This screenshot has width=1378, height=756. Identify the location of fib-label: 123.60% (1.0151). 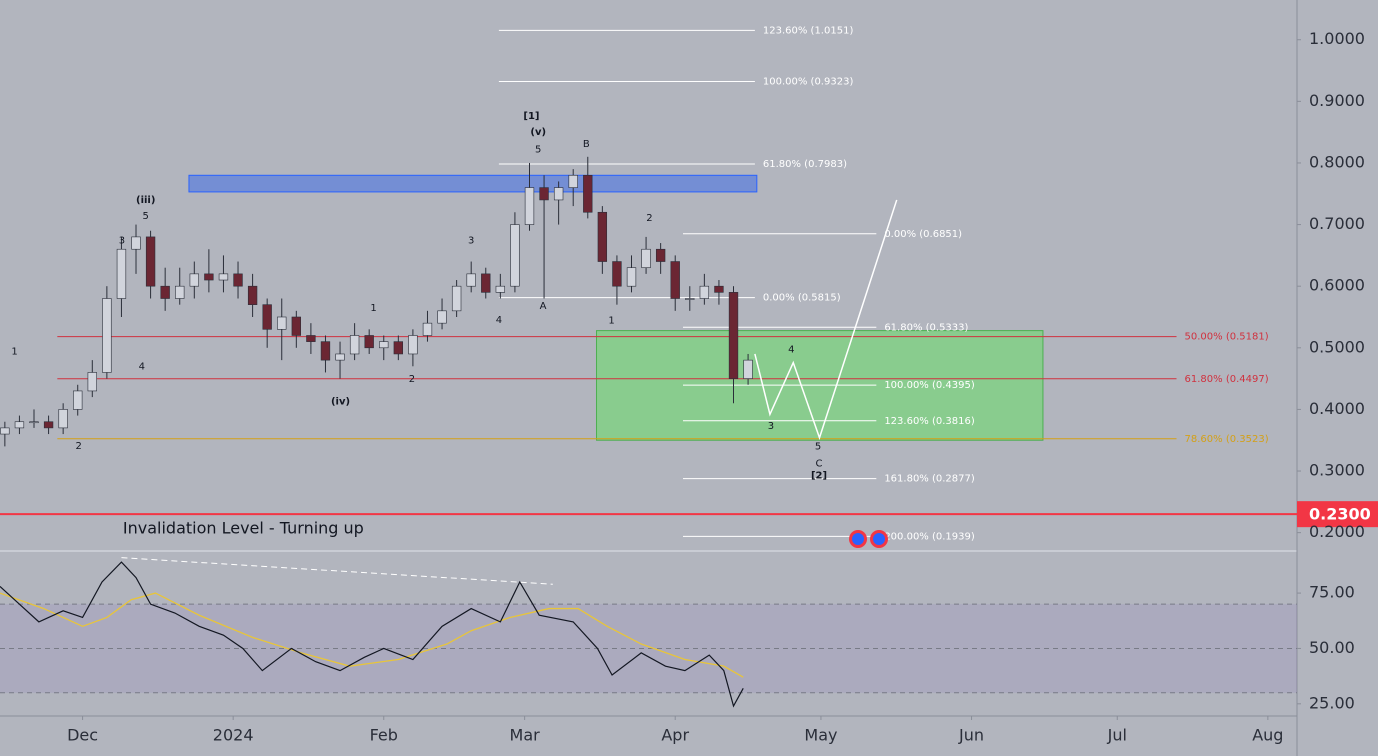
(808, 30).